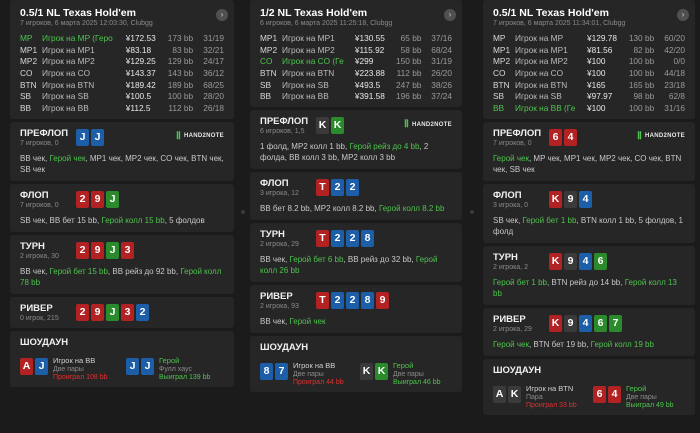  Describe the element at coordinates (356, 39) in the screenshot. I see `player-row: MP1 Игрок на MP1 ¥130.55 65 bb 37/16` at that location.